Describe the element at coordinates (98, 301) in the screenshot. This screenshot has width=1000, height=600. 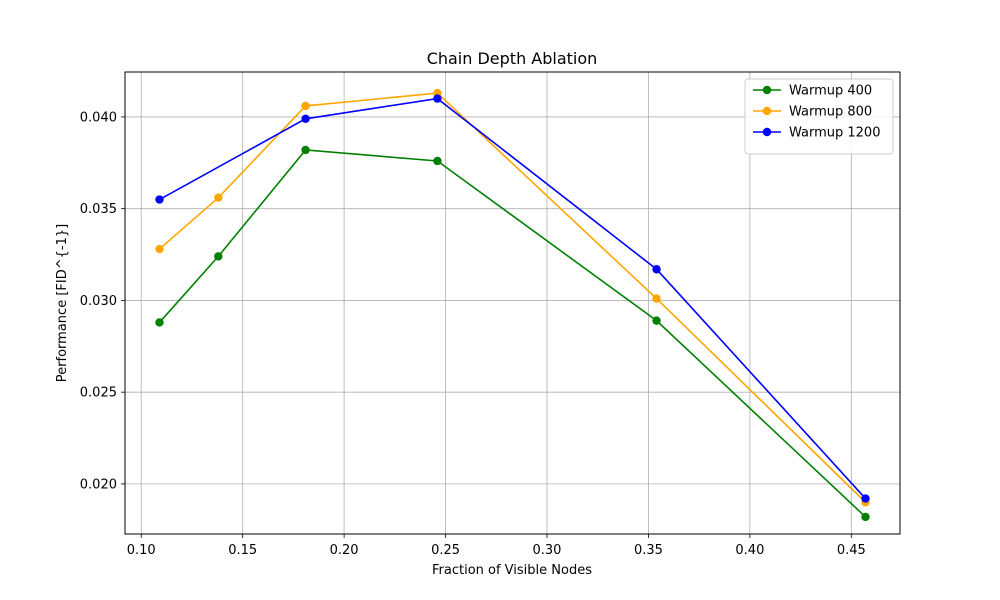
I see `y-tick-label: 0.030` at that location.